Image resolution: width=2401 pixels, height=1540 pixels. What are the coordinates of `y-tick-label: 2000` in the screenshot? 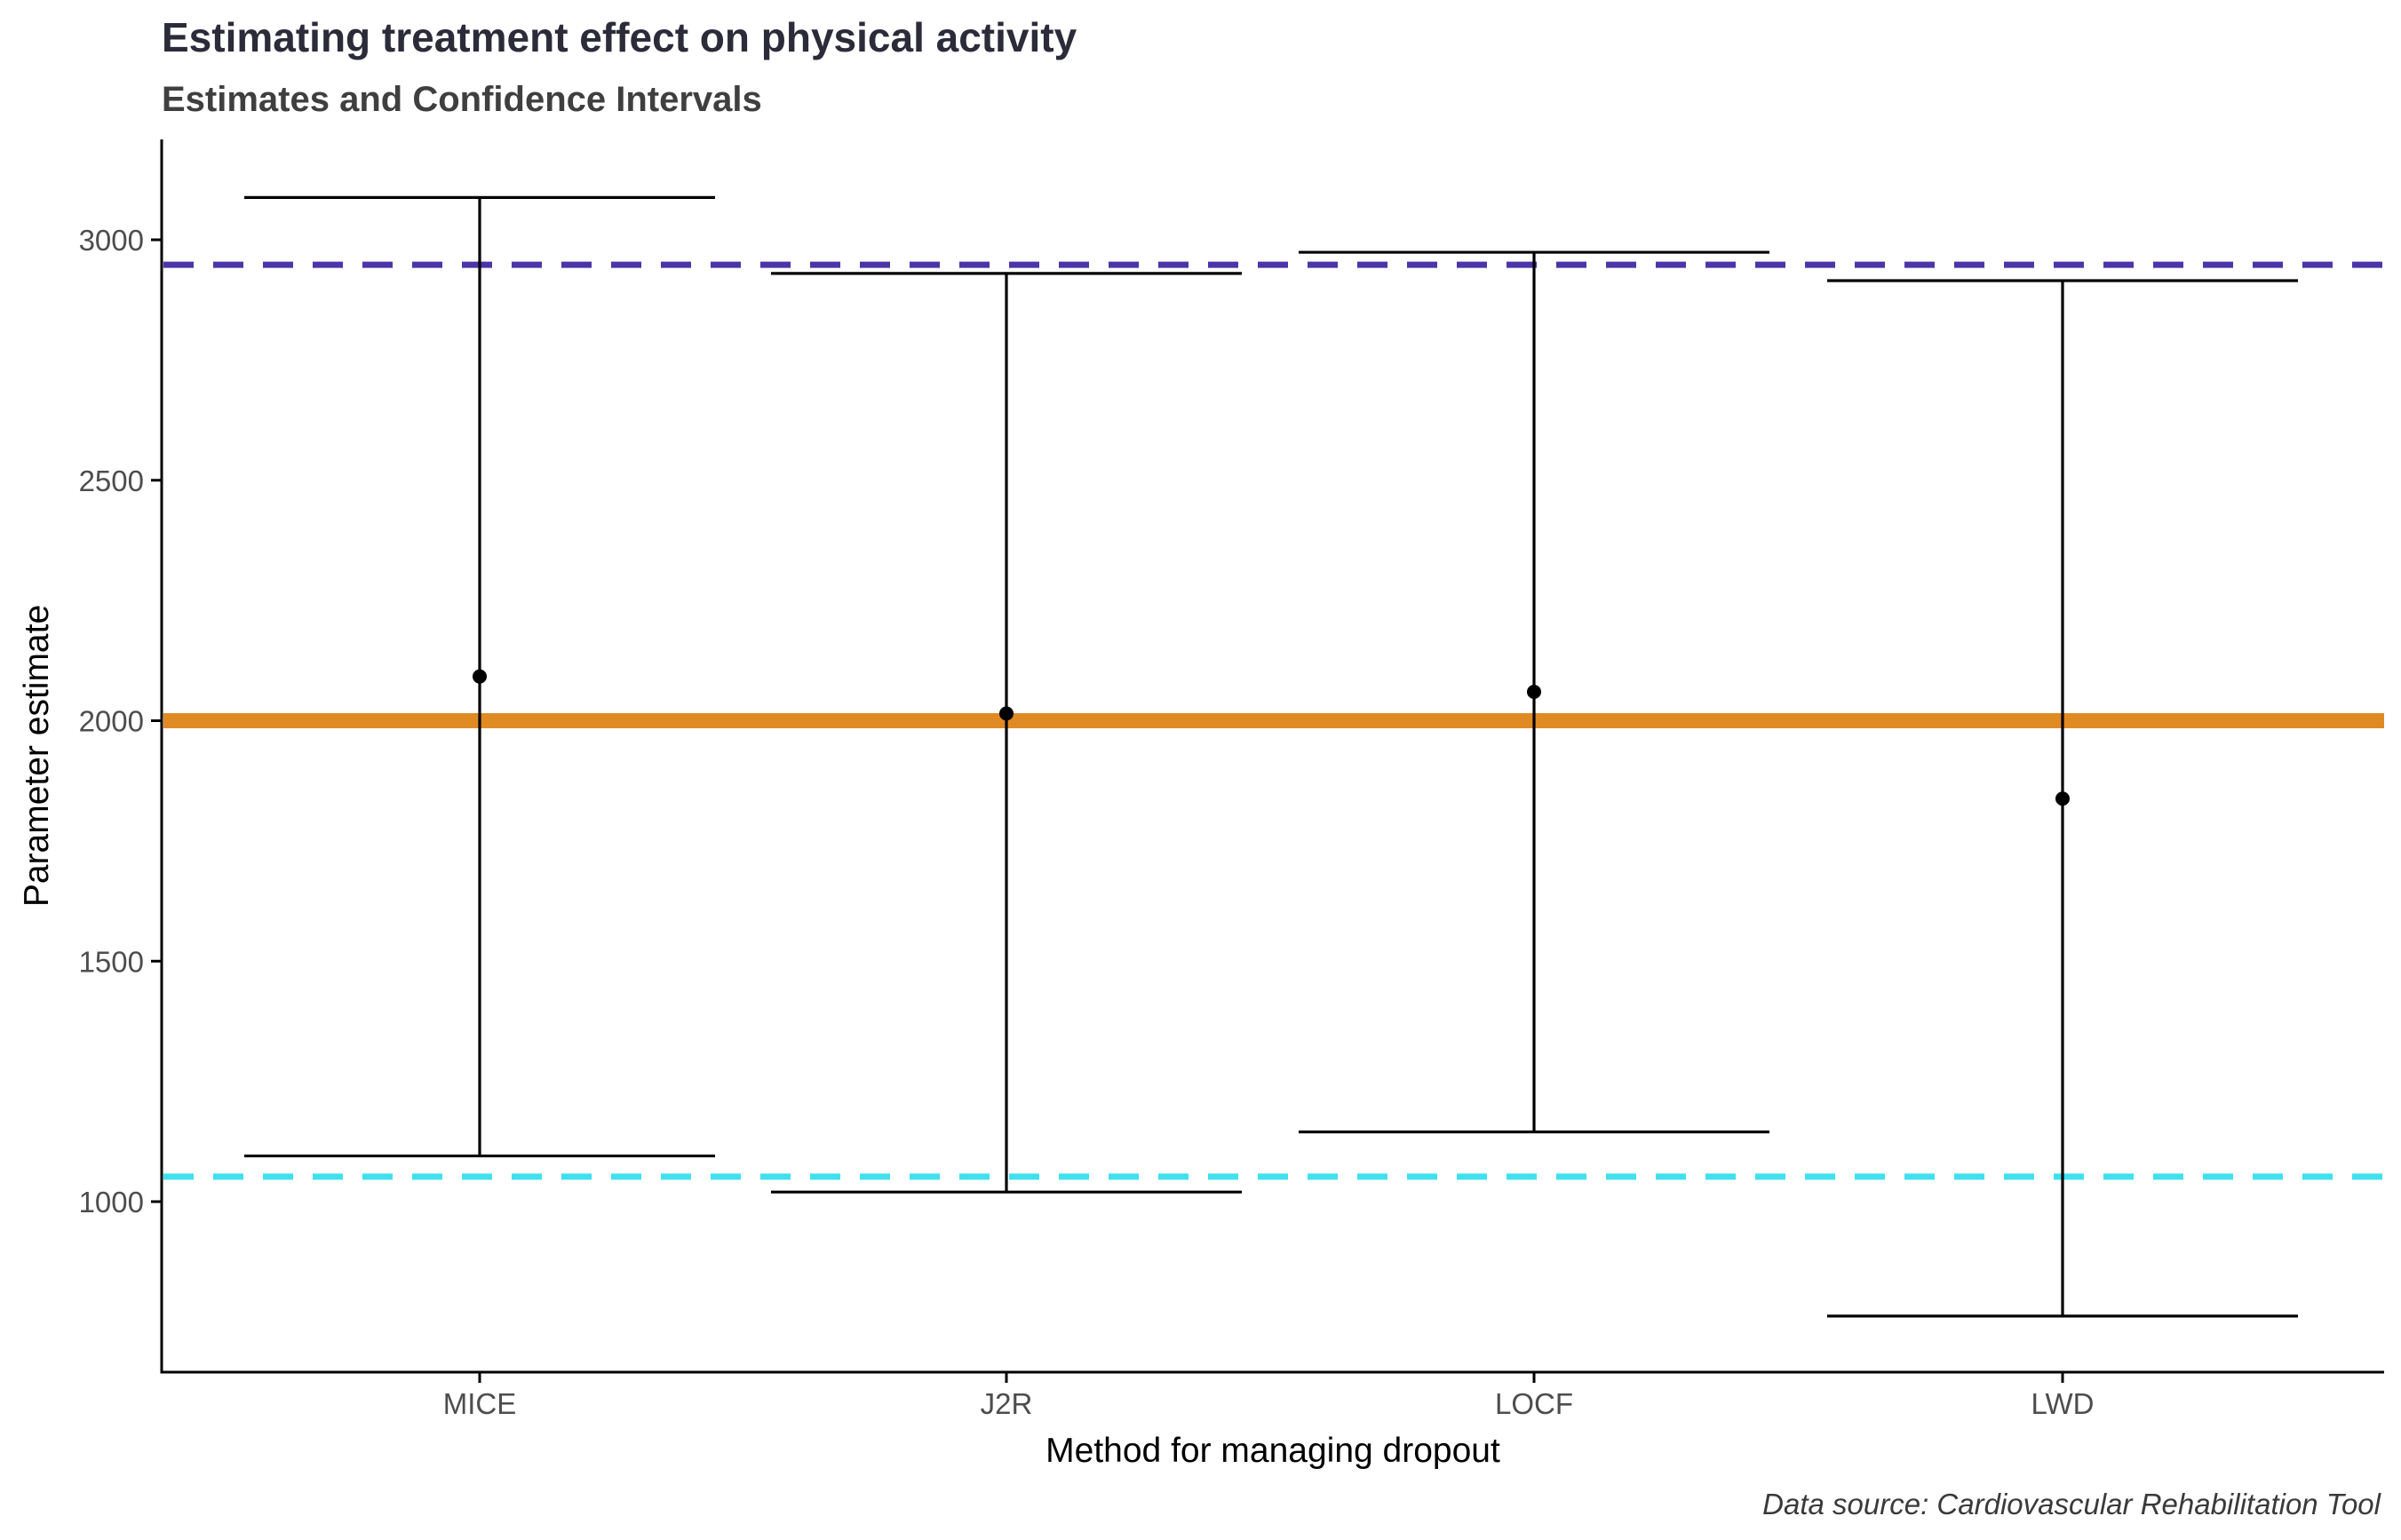 It's located at (111, 722).